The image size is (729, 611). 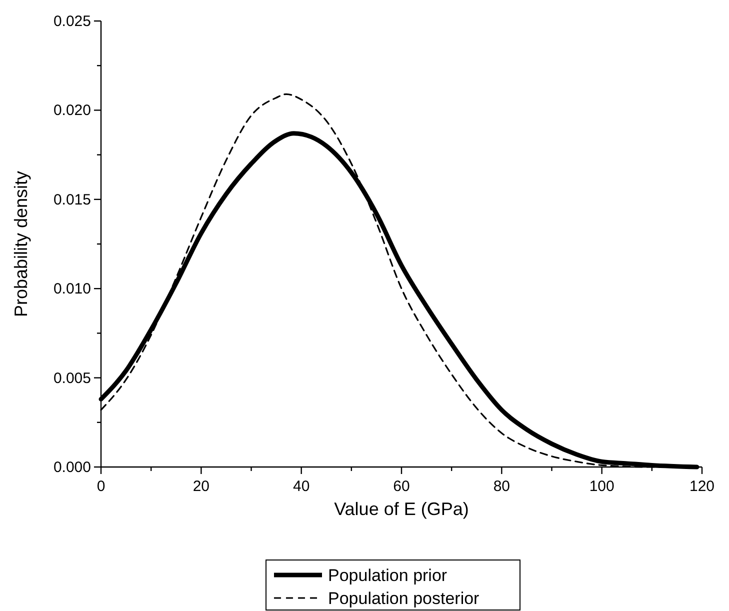 What do you see at coordinates (72, 21) in the screenshot?
I see `y-tick-label: 0.025` at bounding box center [72, 21].